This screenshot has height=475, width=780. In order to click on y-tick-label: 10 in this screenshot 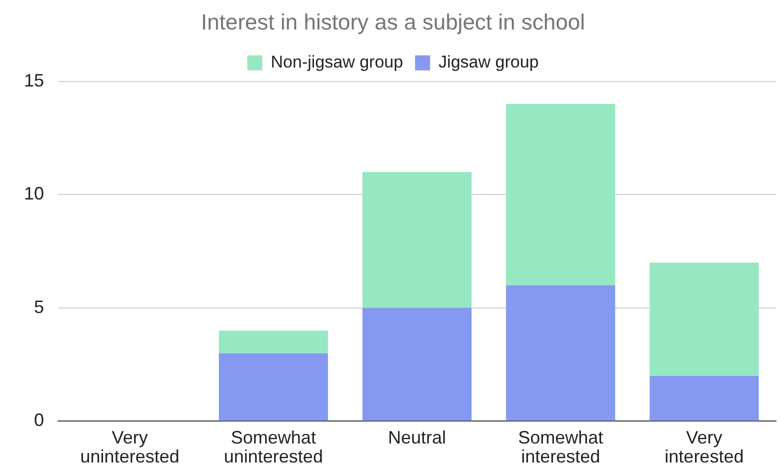, I will do `click(34, 194)`.